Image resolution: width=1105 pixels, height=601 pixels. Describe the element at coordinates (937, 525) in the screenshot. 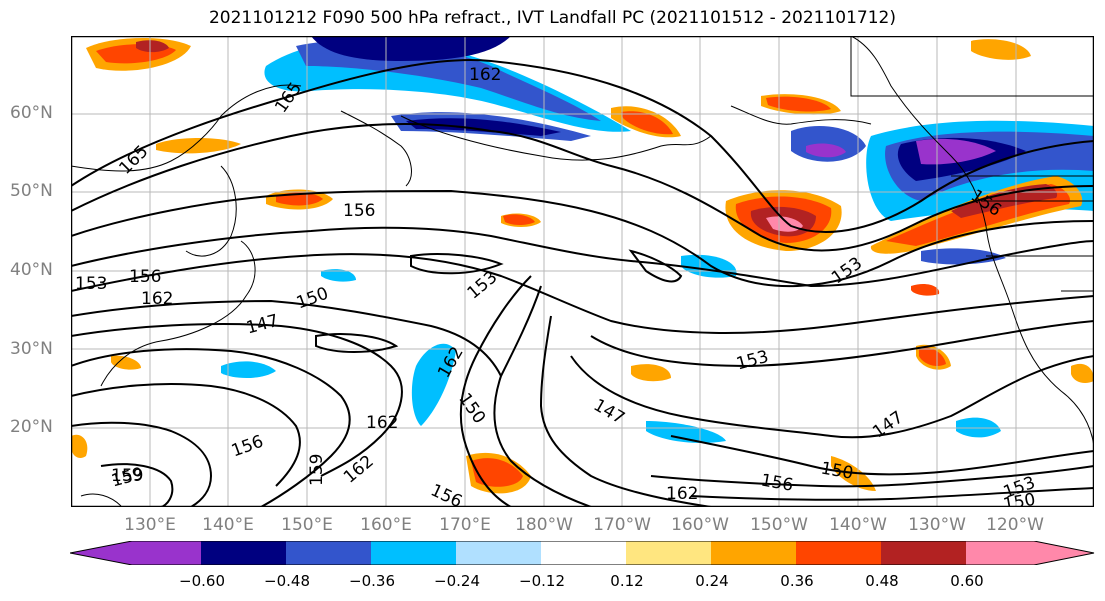

I see `lon-label-130w: 130°W` at that location.